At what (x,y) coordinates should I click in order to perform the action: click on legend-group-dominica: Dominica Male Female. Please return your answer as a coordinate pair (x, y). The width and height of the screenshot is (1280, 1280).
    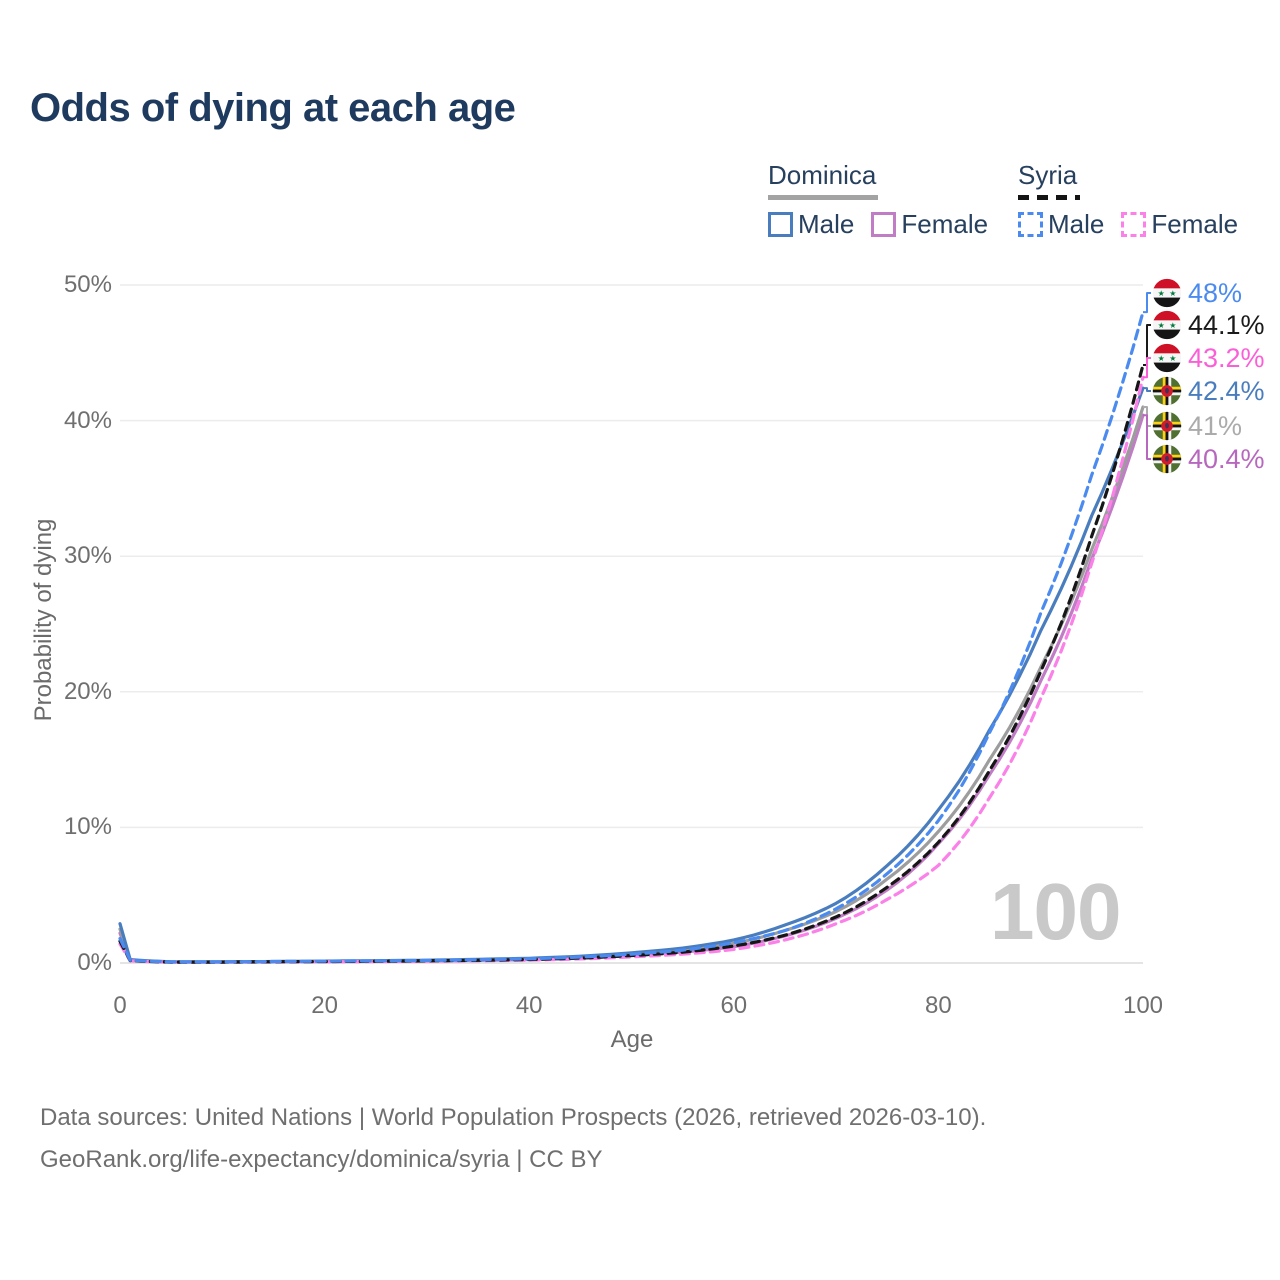
    Looking at the image, I should click on (878, 200).